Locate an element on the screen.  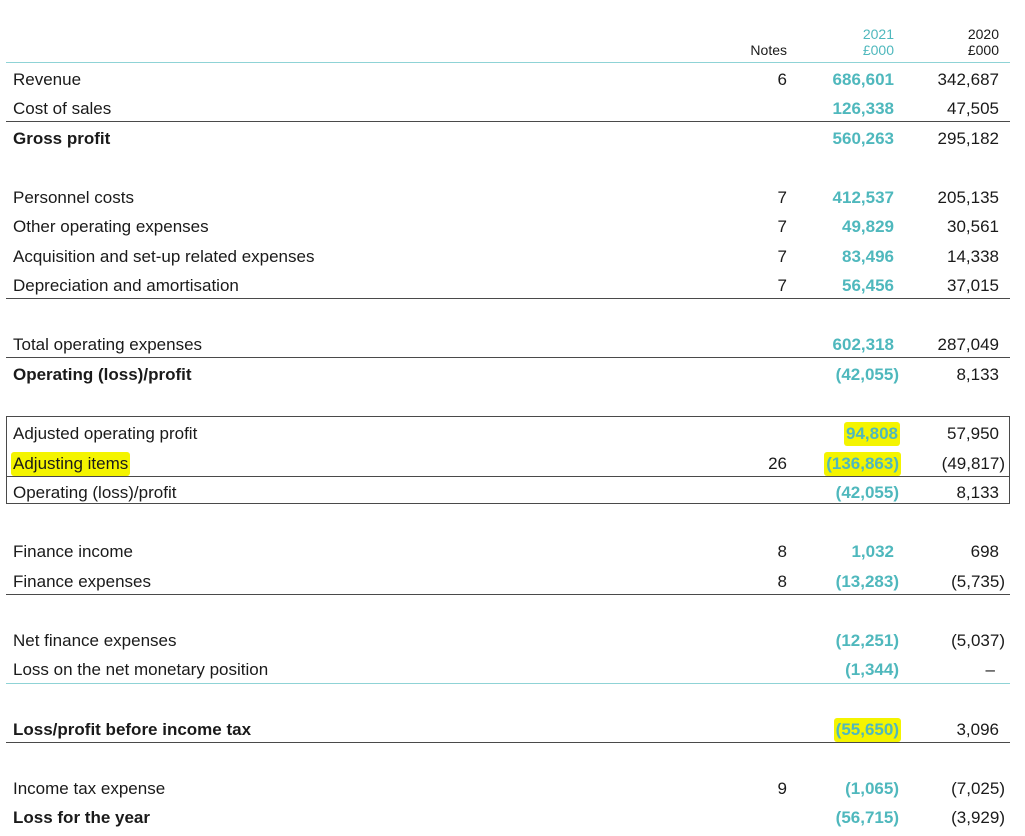
value-2021-highlighted: (136,863) is located at coordinates (862, 464).